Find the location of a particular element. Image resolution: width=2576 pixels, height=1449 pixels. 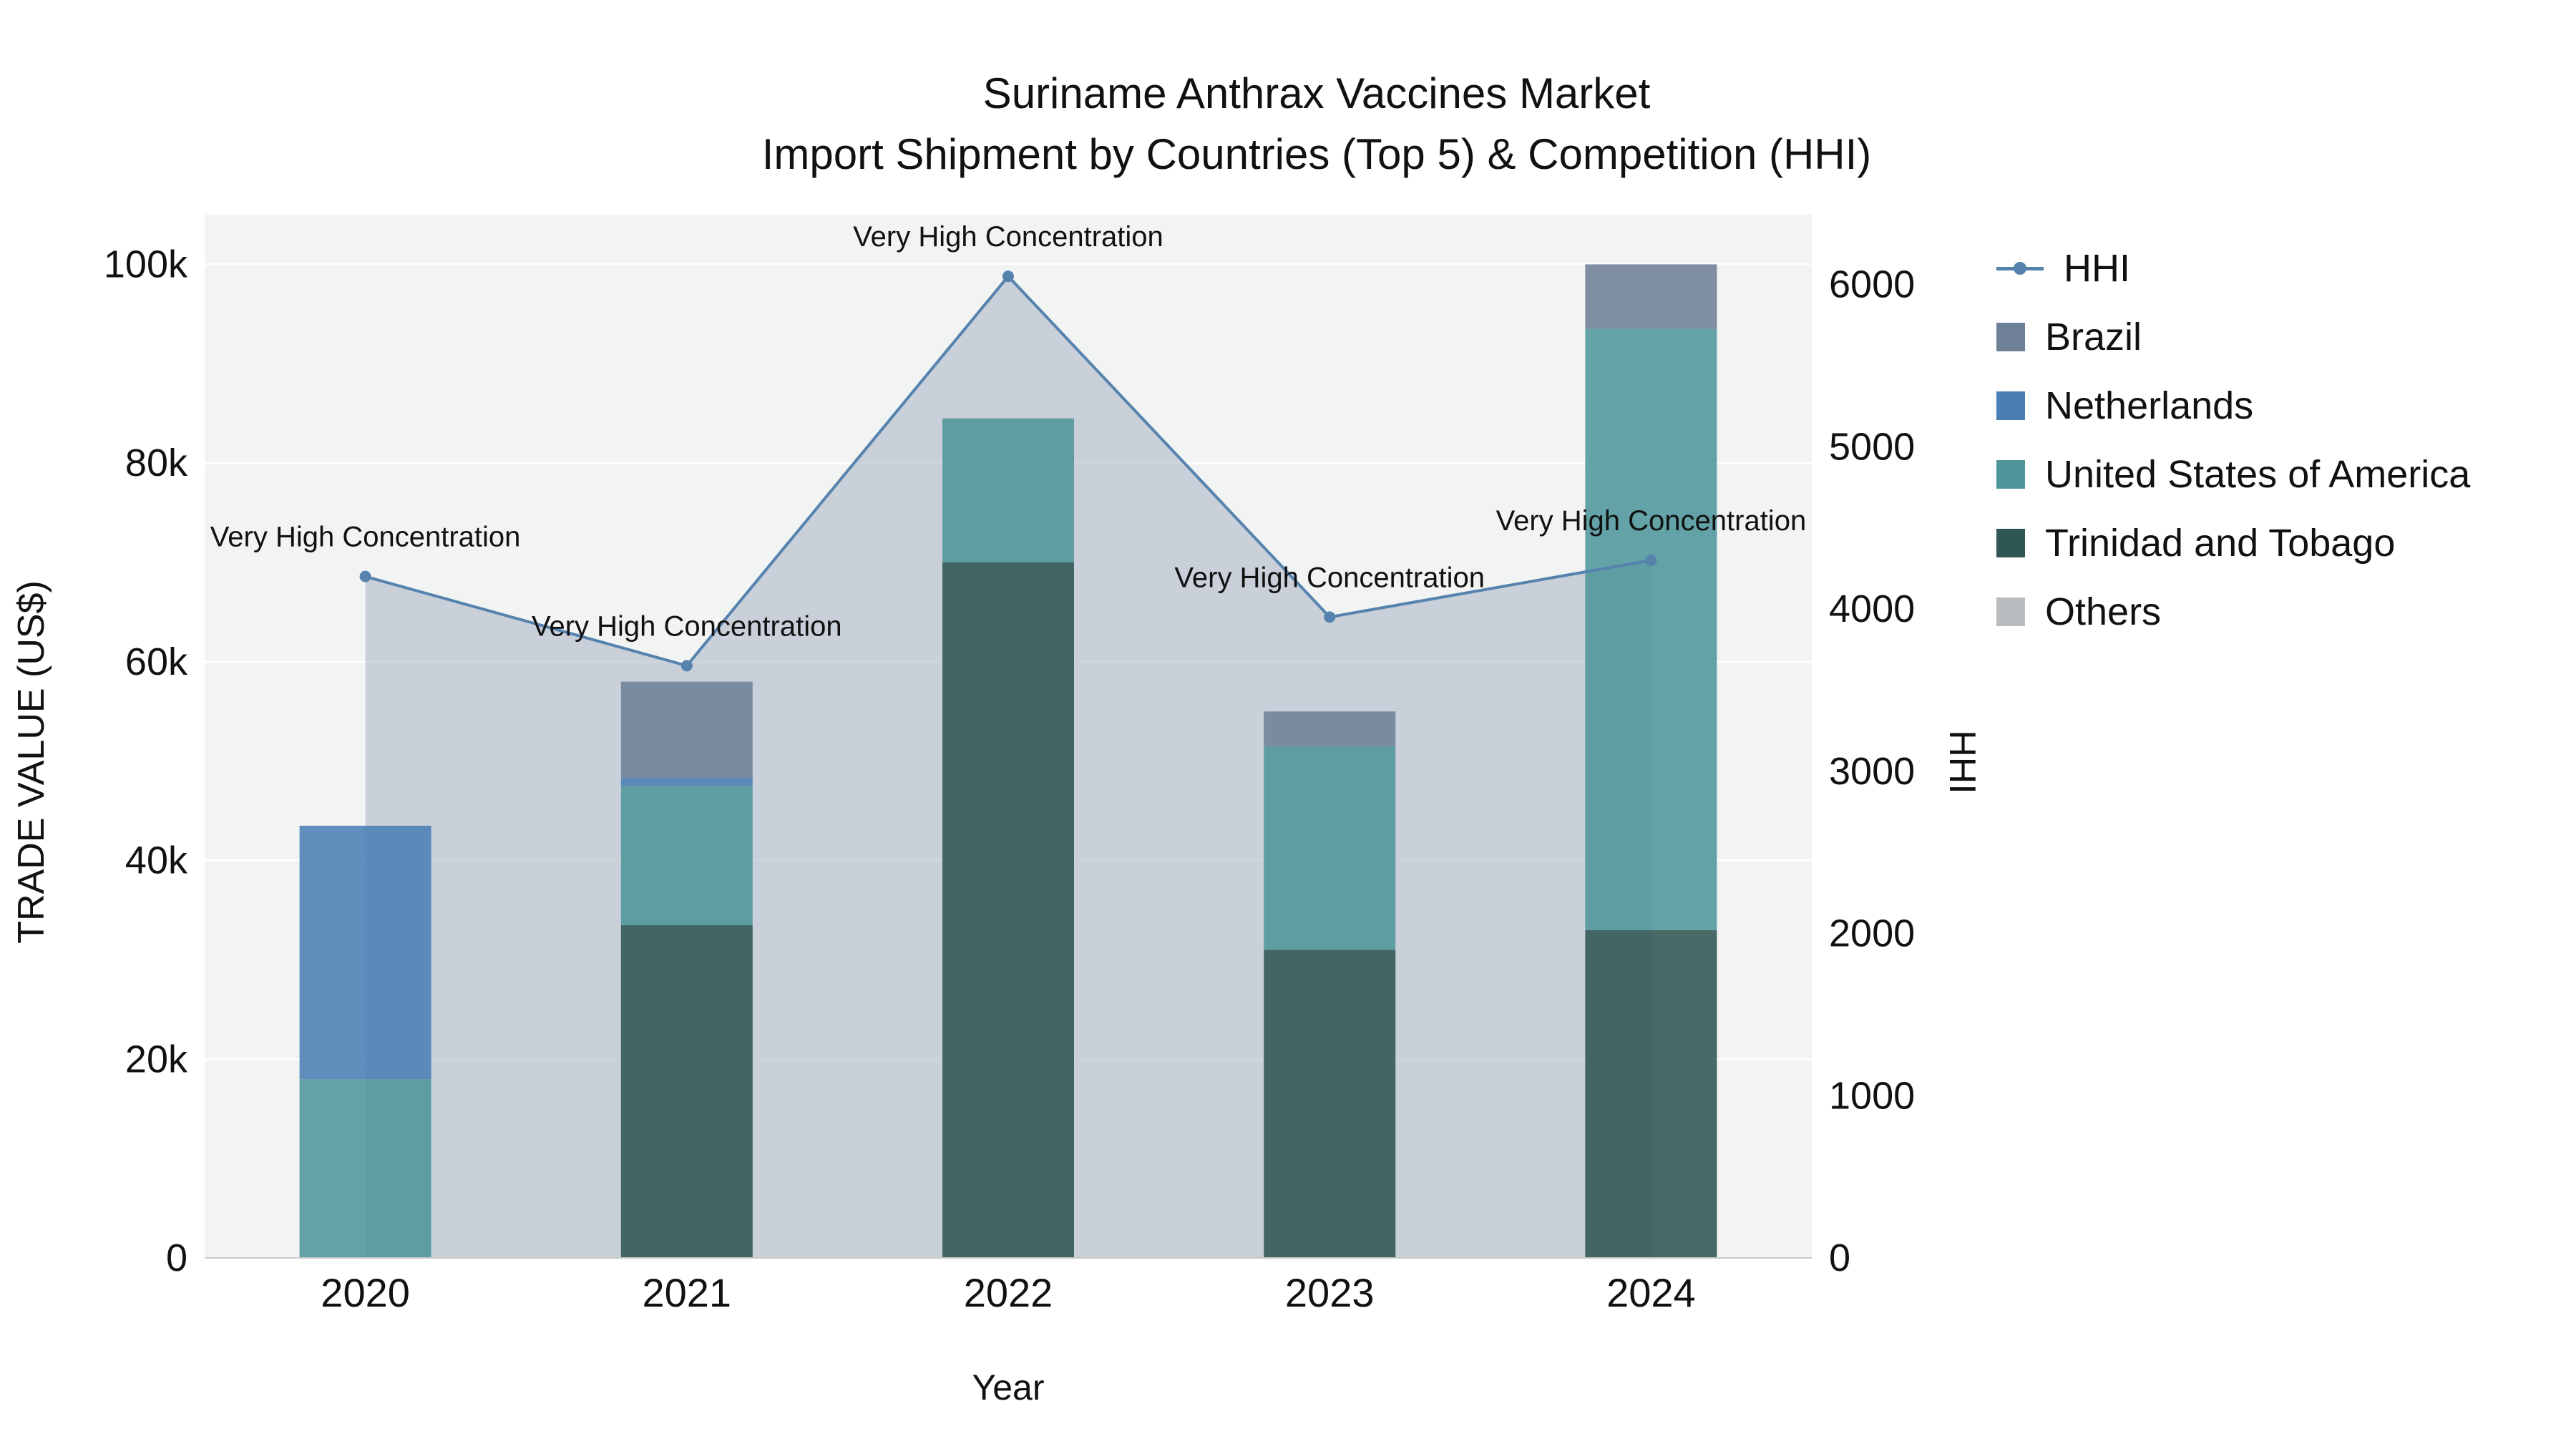

x-tick-2022: 2022 is located at coordinates (1008, 1292).